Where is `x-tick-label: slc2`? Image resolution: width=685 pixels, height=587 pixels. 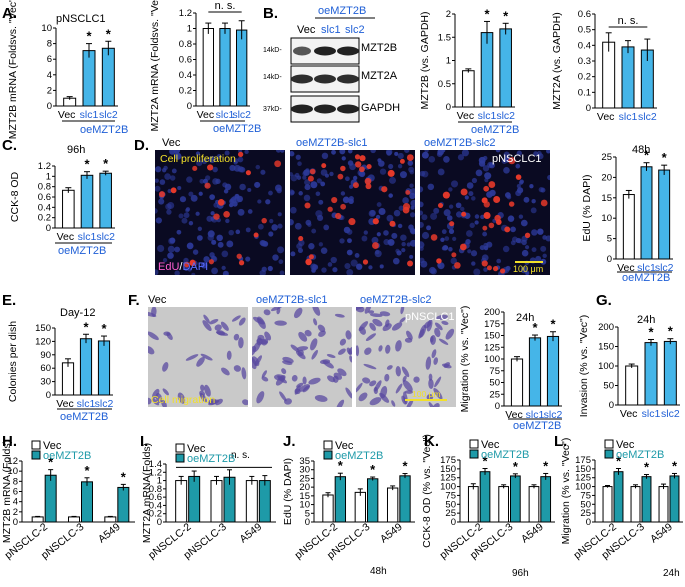
x-tick-label: slc2 is located at coordinates (104, 404).